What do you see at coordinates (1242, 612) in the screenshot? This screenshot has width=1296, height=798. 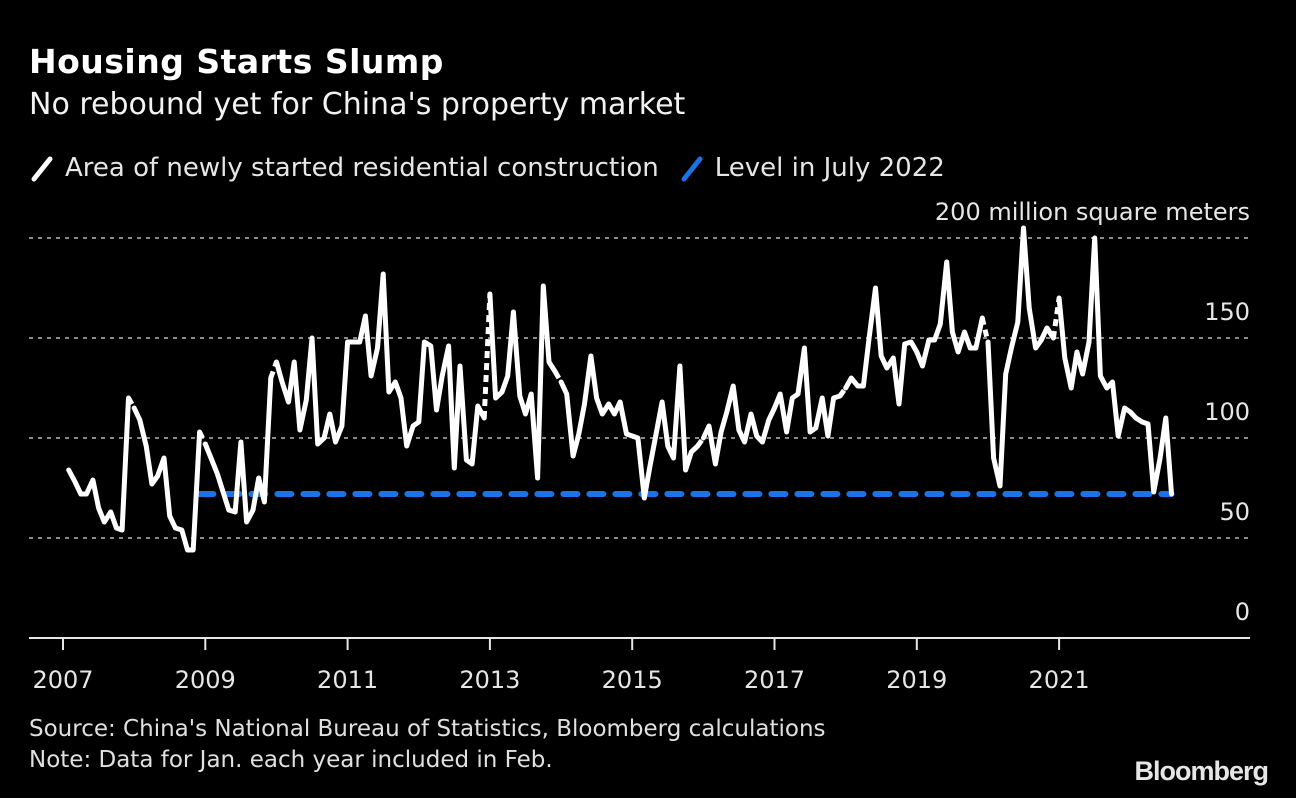 I see `y-tick-label-0: 0` at bounding box center [1242, 612].